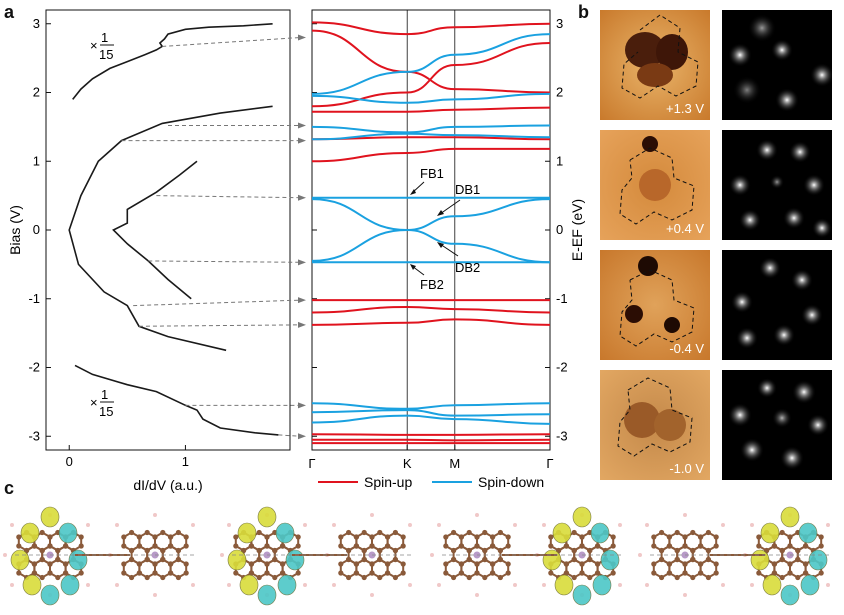 This screenshot has height=615, width=844. Describe the element at coordinates (407, 463) in the screenshot. I see `band-k-label: K` at that location.